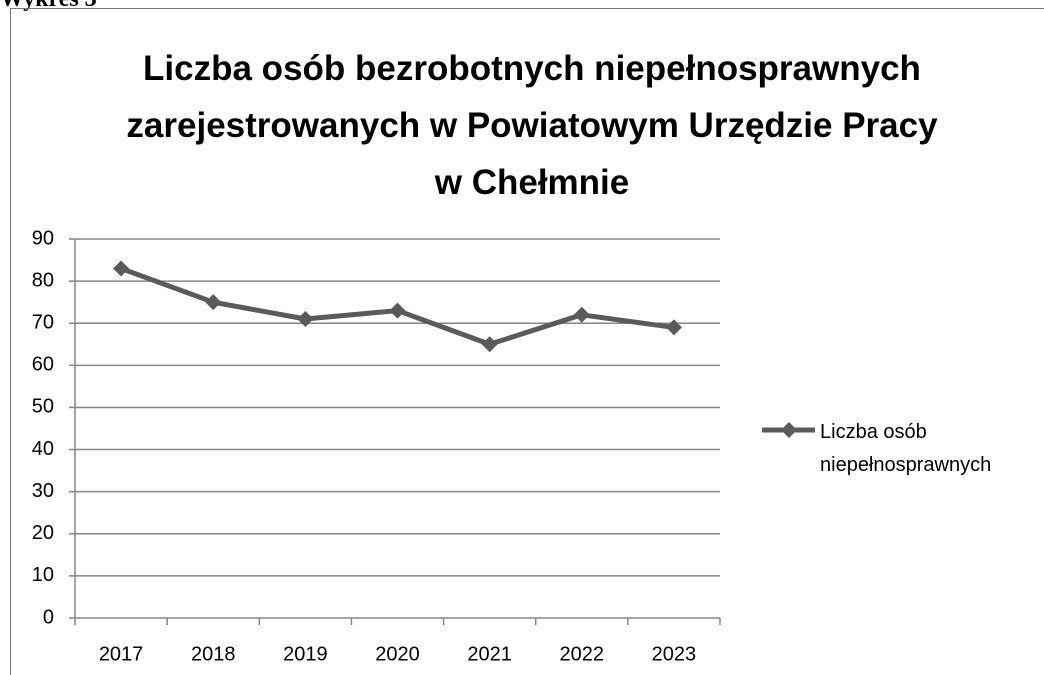 This screenshot has height=675, width=1044. What do you see at coordinates (121, 654) in the screenshot?
I see `x-tick-label: 2017` at bounding box center [121, 654].